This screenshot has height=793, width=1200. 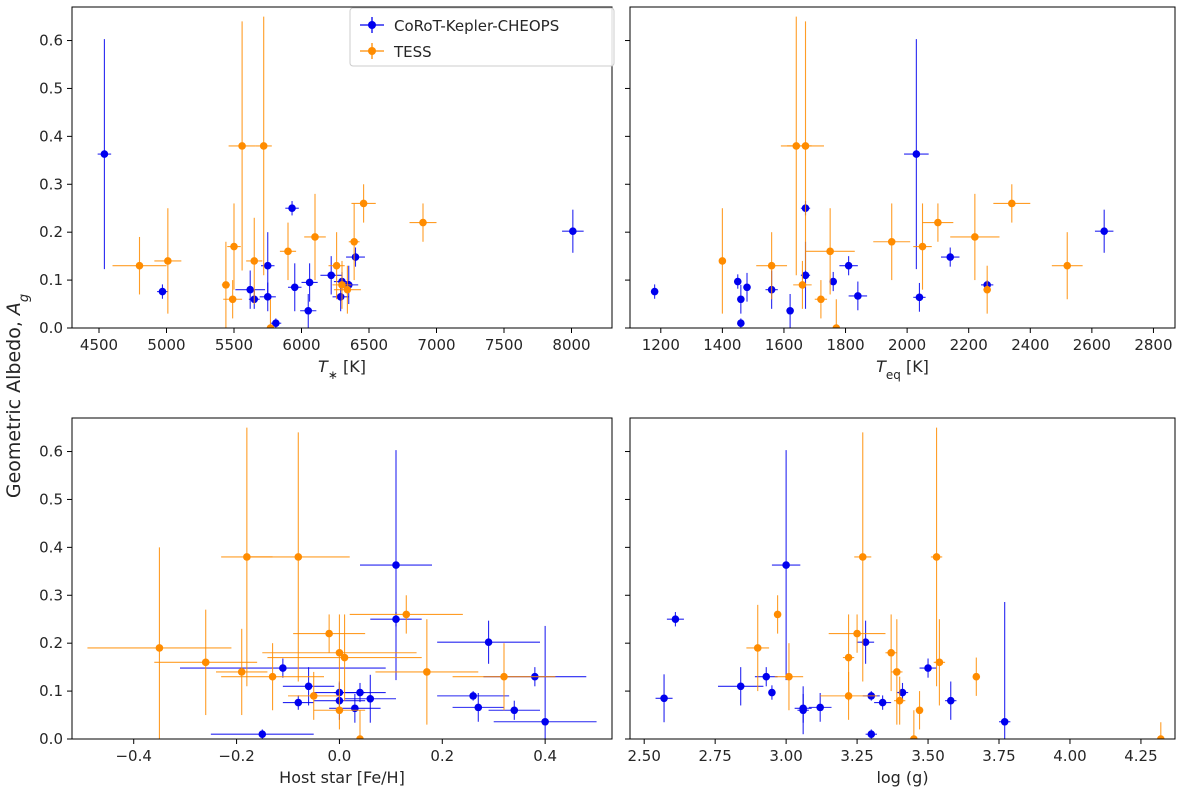 I want to click on x-tick-label: 2.75, so click(x=714, y=756).